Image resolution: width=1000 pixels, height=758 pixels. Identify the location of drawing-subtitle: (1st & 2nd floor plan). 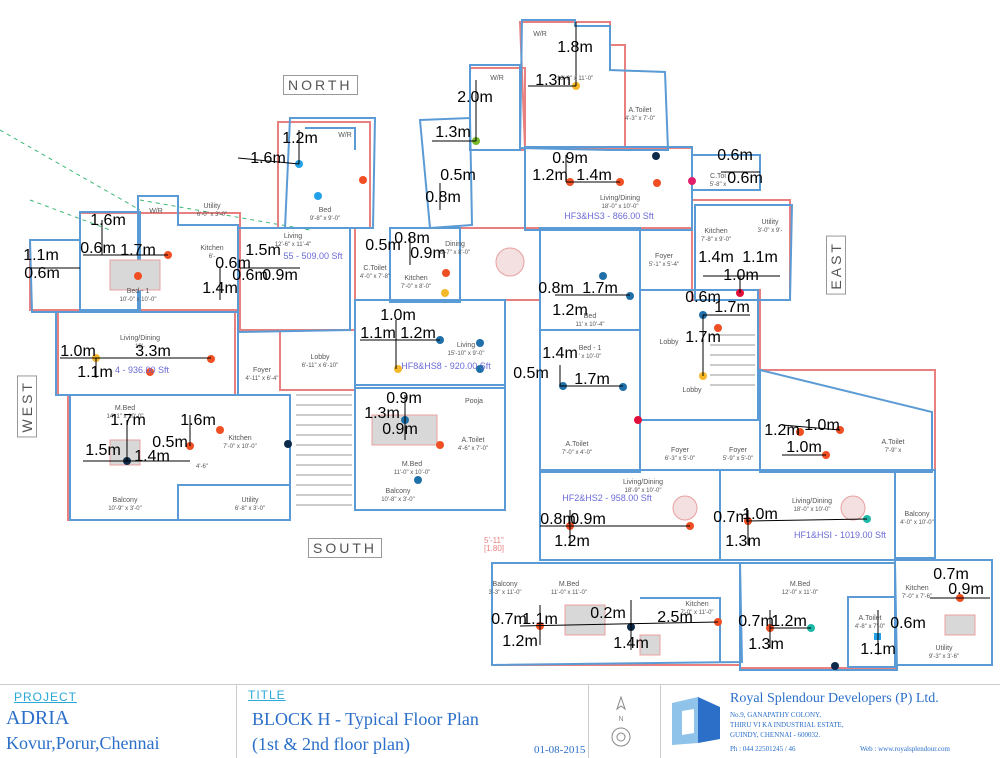
(331, 744).